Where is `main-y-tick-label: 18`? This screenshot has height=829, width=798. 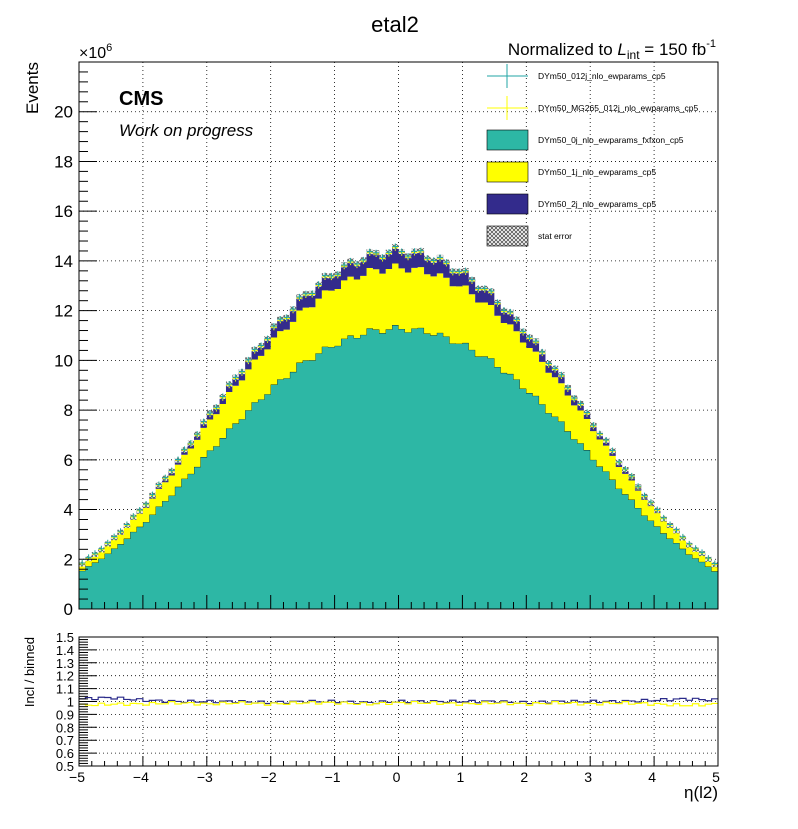 main-y-tick-label: 18 is located at coordinates (63, 161).